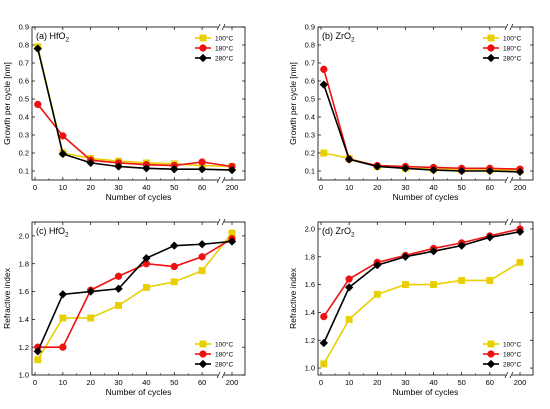 This screenshot has height=409, width=550. Describe the element at coordinates (24, 27) in the screenshot. I see `y-tick-label: 0.9` at that location.